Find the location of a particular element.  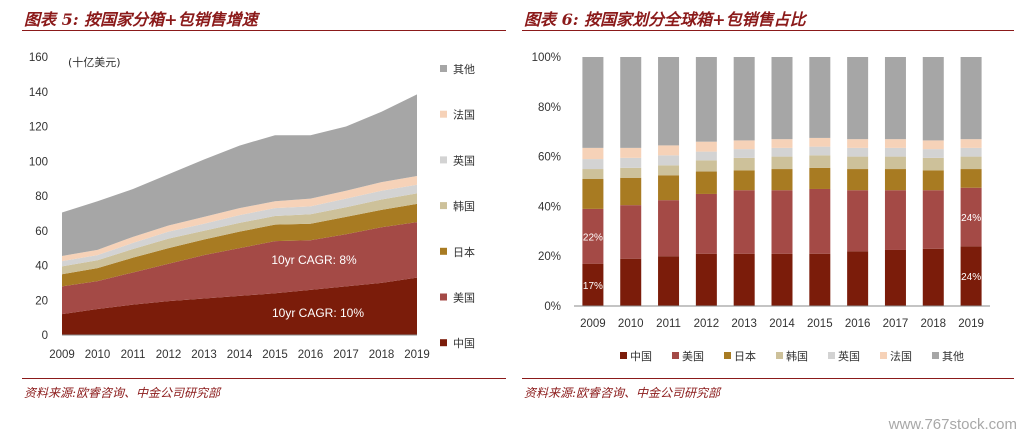

left-title-rule is located at coordinates (264, 30).